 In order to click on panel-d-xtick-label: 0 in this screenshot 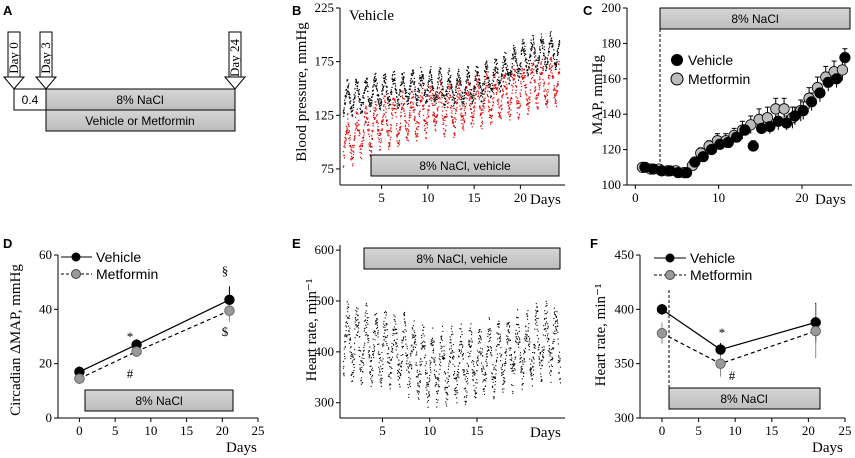, I will do `click(79, 430)`.